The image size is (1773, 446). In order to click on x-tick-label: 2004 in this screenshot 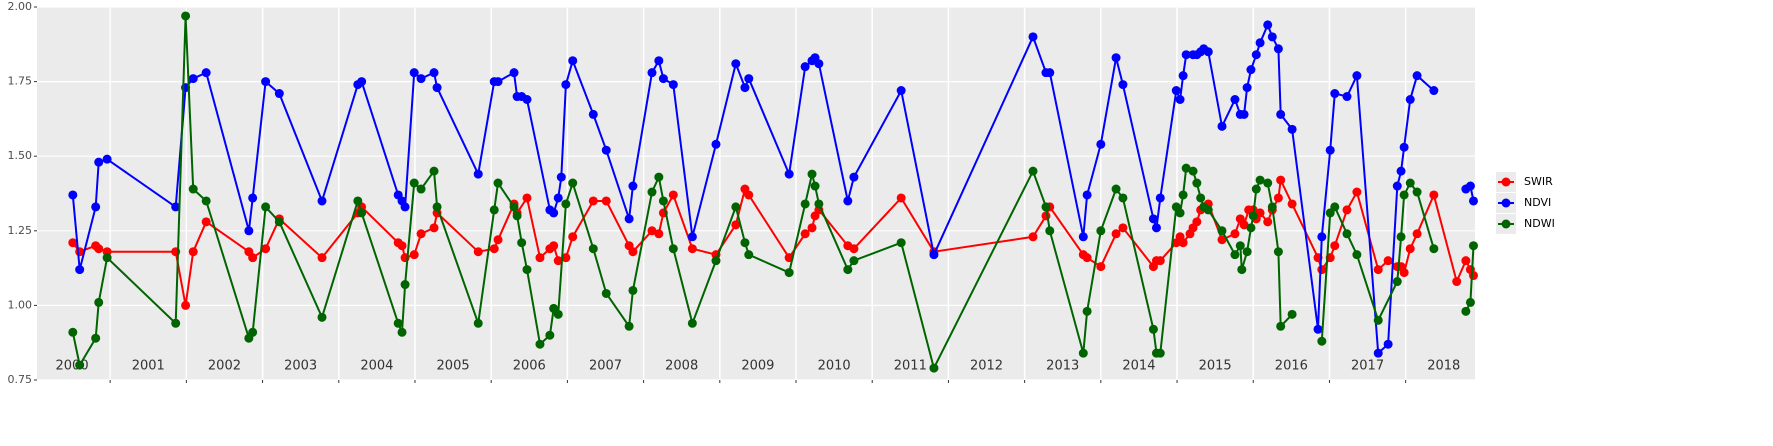, I will do `click(376, 366)`.